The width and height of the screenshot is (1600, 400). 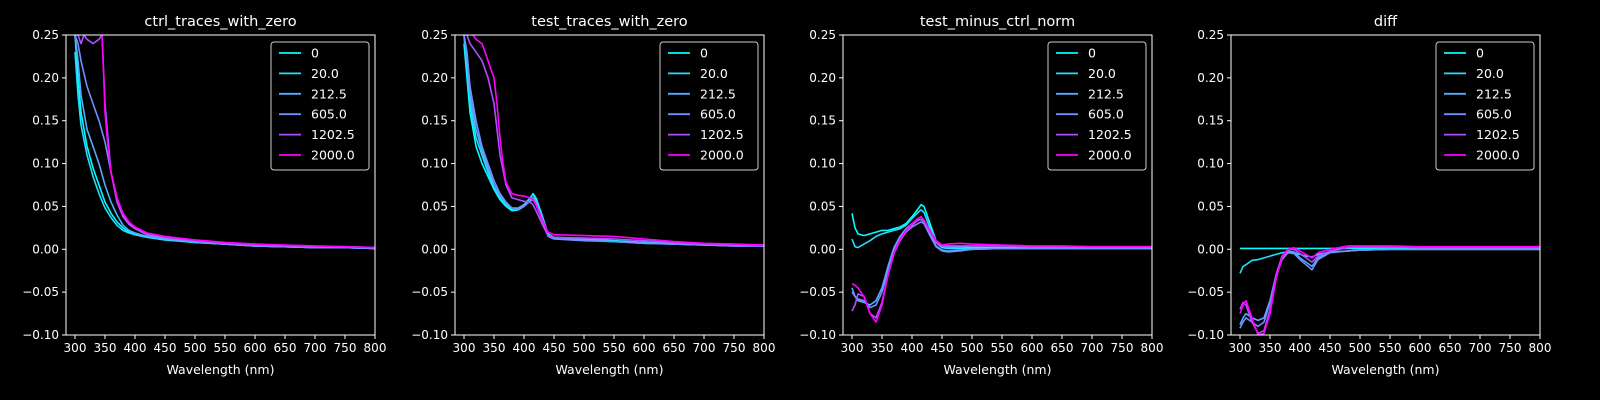 I want to click on chart-title: ctrl_traces_with_zero, so click(x=220, y=22).